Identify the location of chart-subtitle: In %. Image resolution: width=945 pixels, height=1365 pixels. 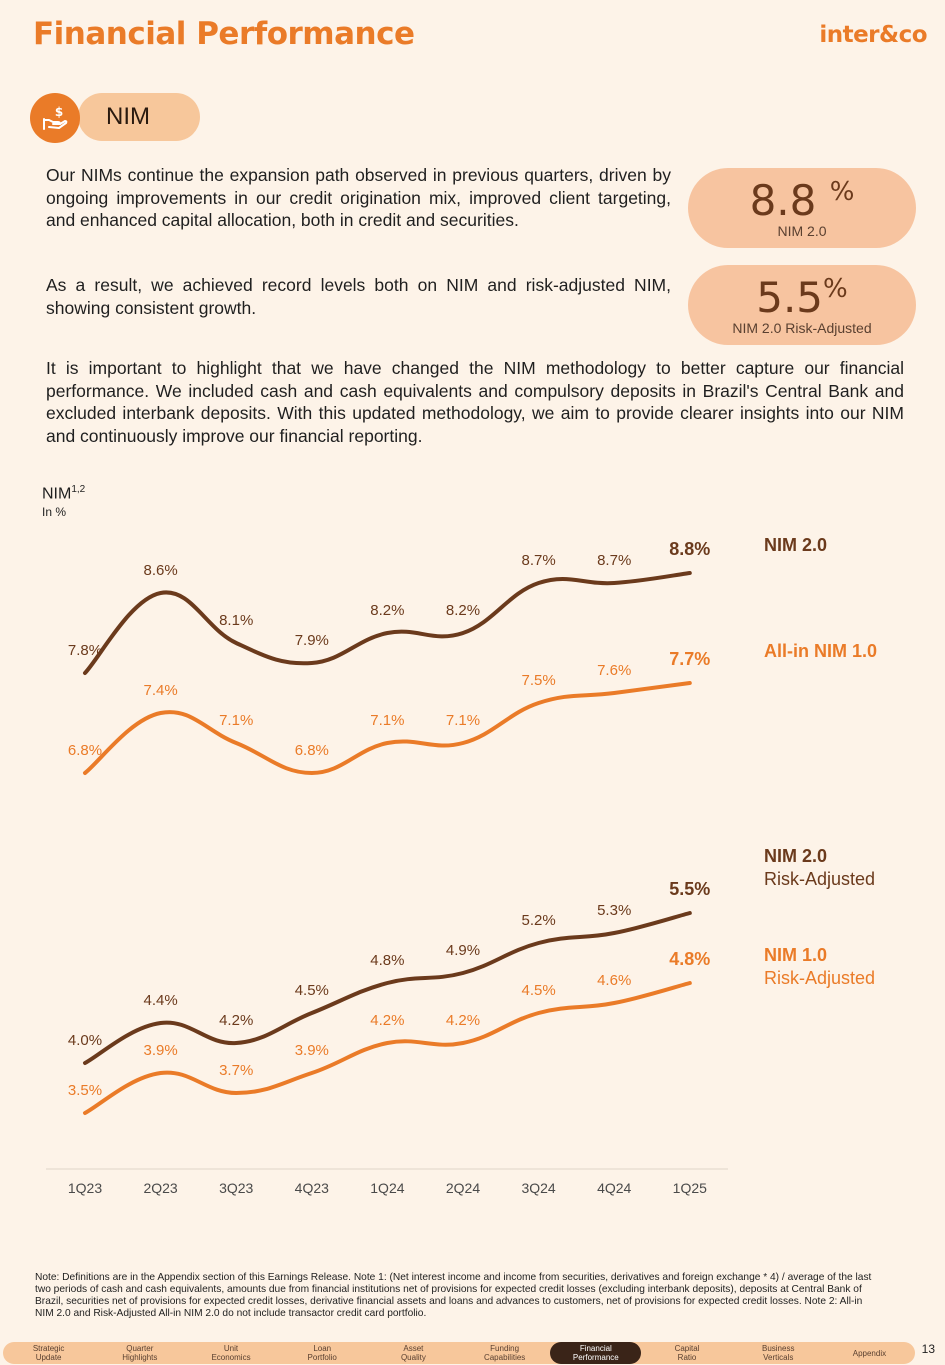
(54, 512).